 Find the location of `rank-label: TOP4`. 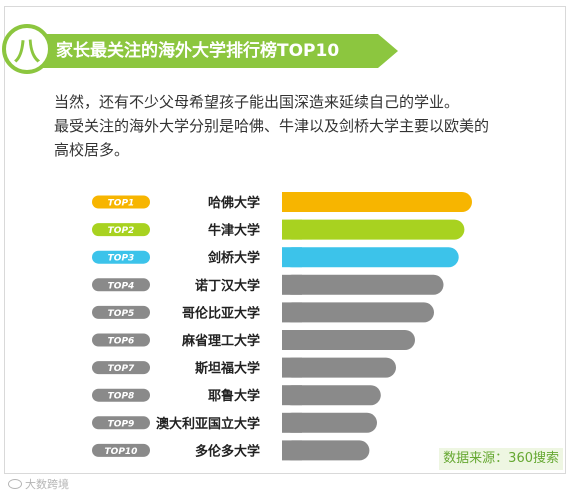

rank-label: TOP4 is located at coordinates (121, 286).